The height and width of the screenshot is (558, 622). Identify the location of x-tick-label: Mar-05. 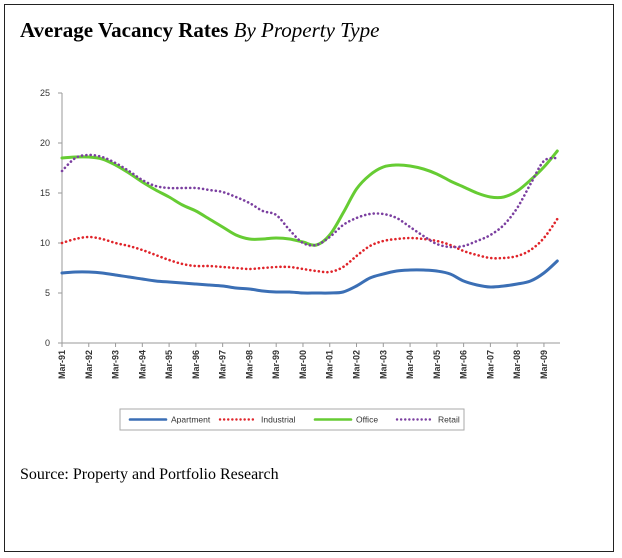
(437, 364).